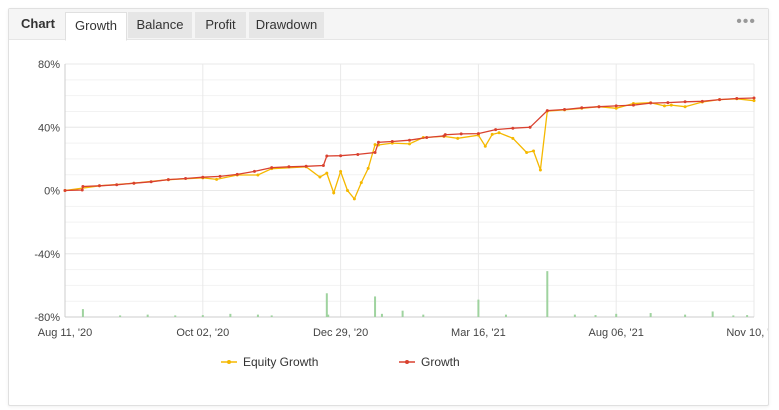  Describe the element at coordinates (440, 362) in the screenshot. I see `legend-label: Growth` at that location.